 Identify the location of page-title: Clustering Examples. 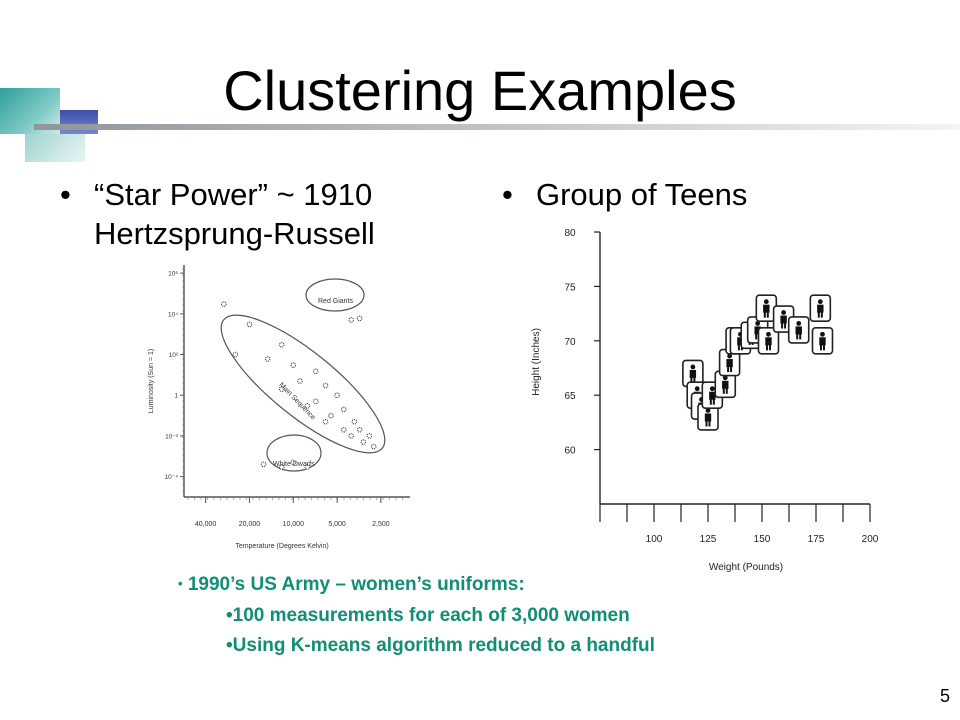
(480, 90).